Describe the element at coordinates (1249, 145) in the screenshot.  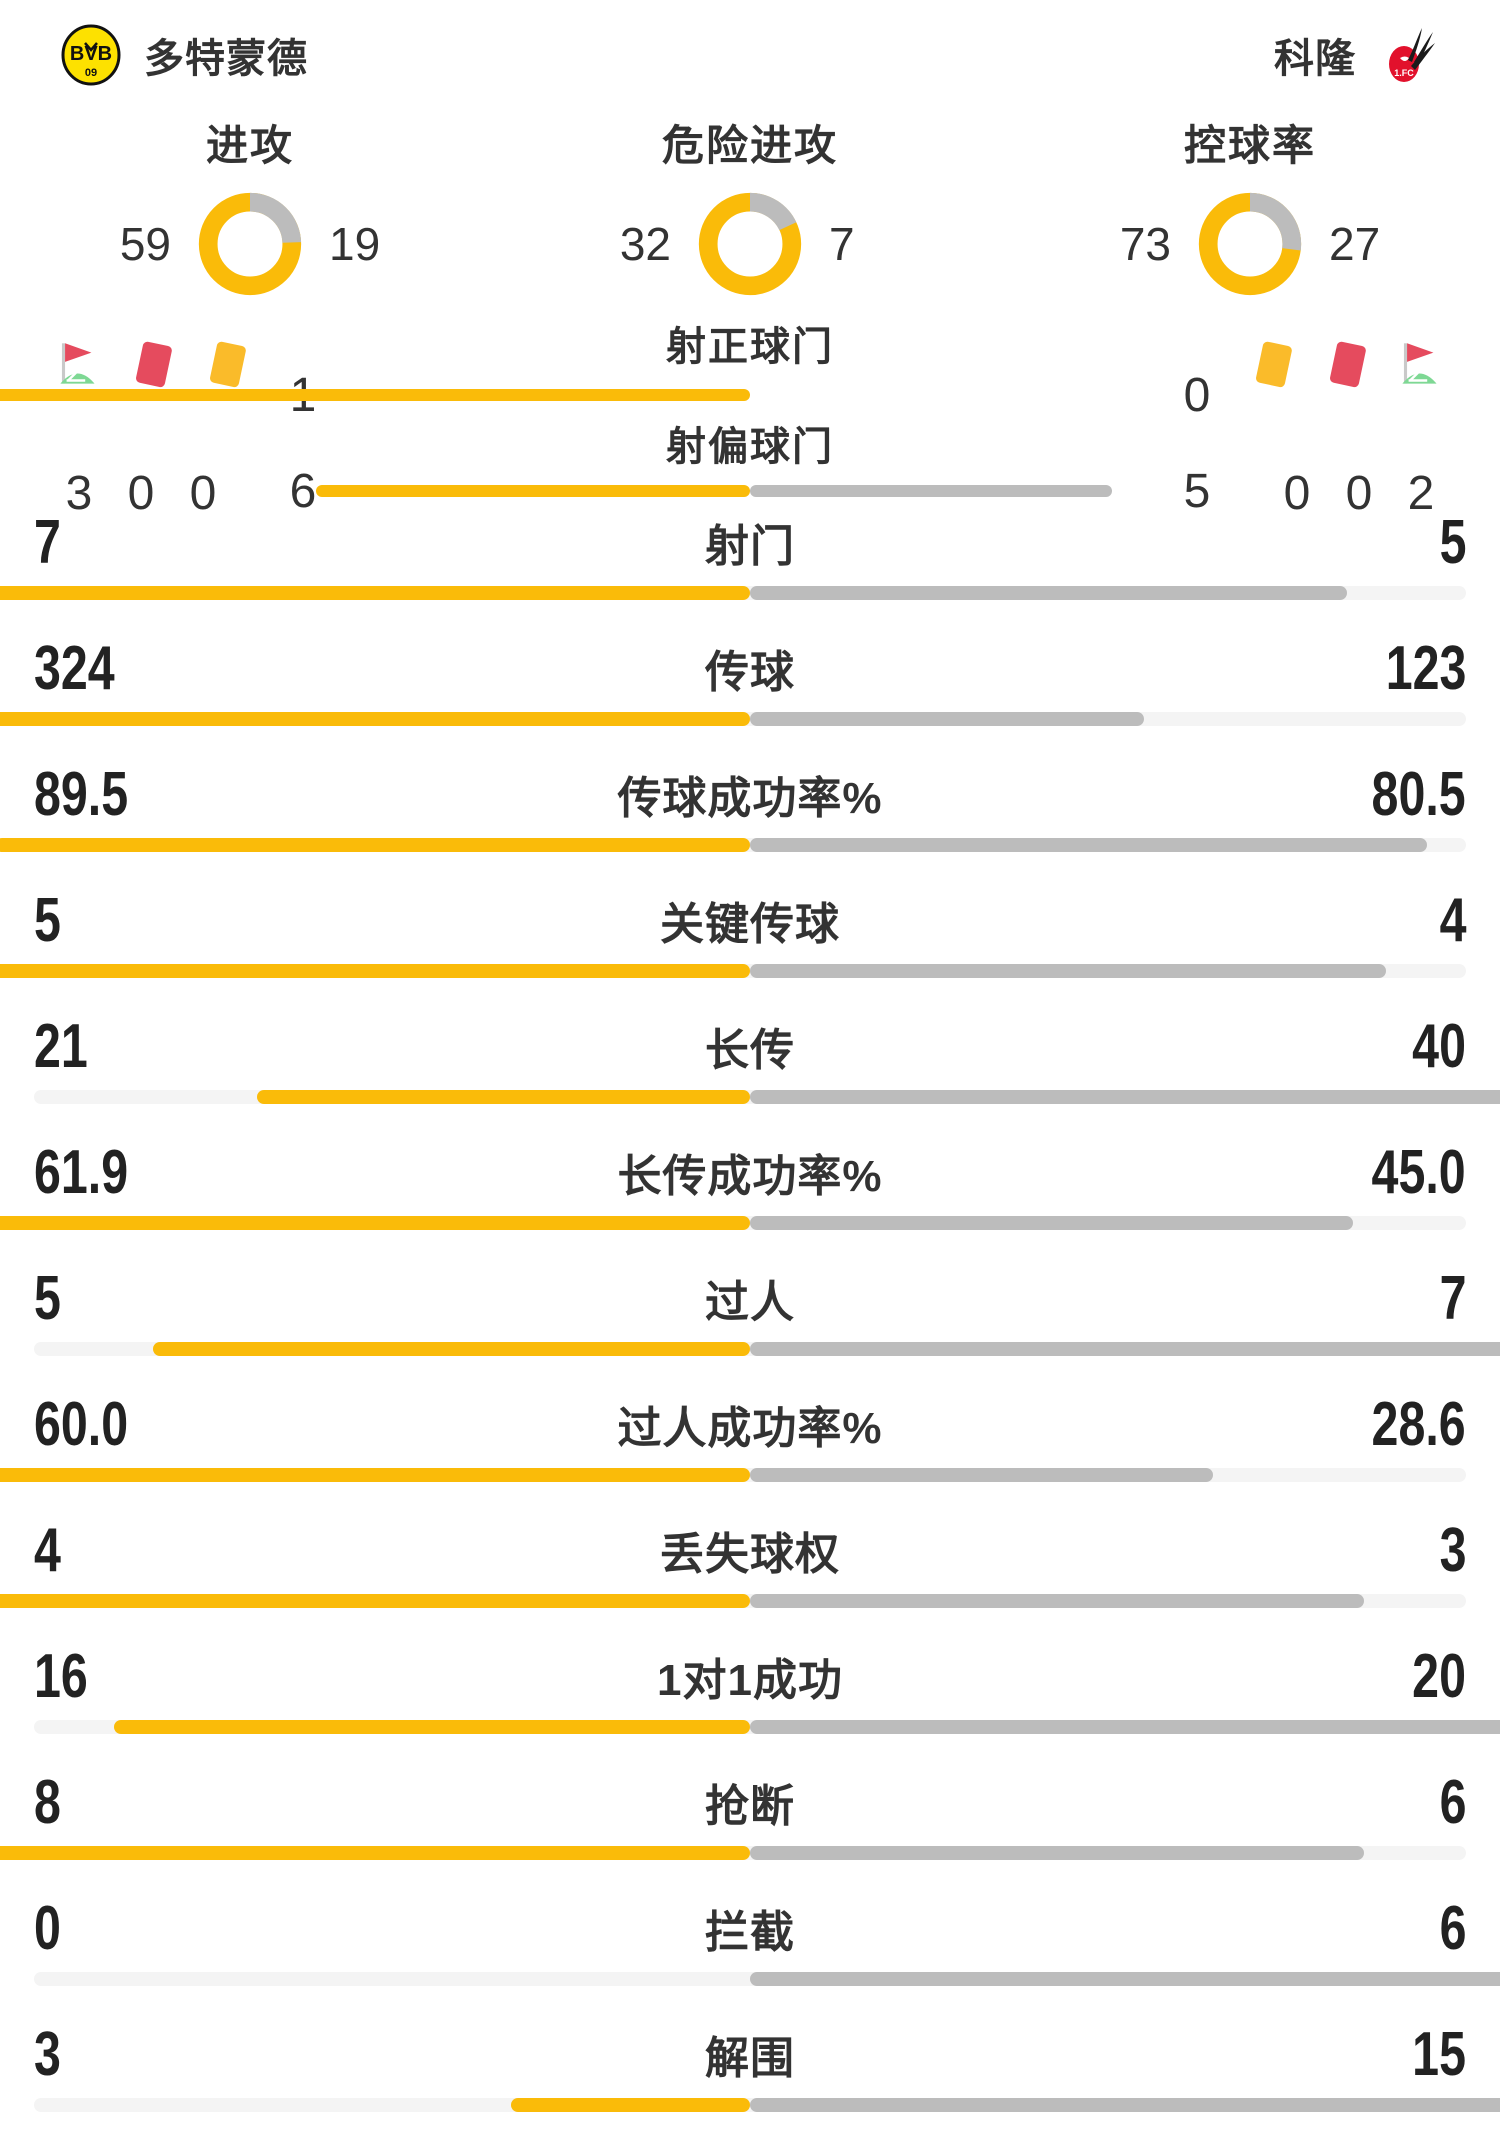
I see `donut-title: 控球率` at that location.